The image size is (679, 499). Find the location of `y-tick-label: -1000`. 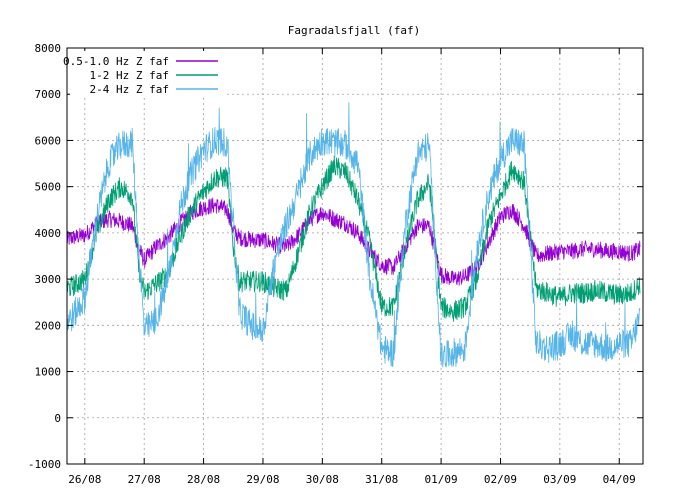

y-tick-label: -1000 is located at coordinates (44, 464).